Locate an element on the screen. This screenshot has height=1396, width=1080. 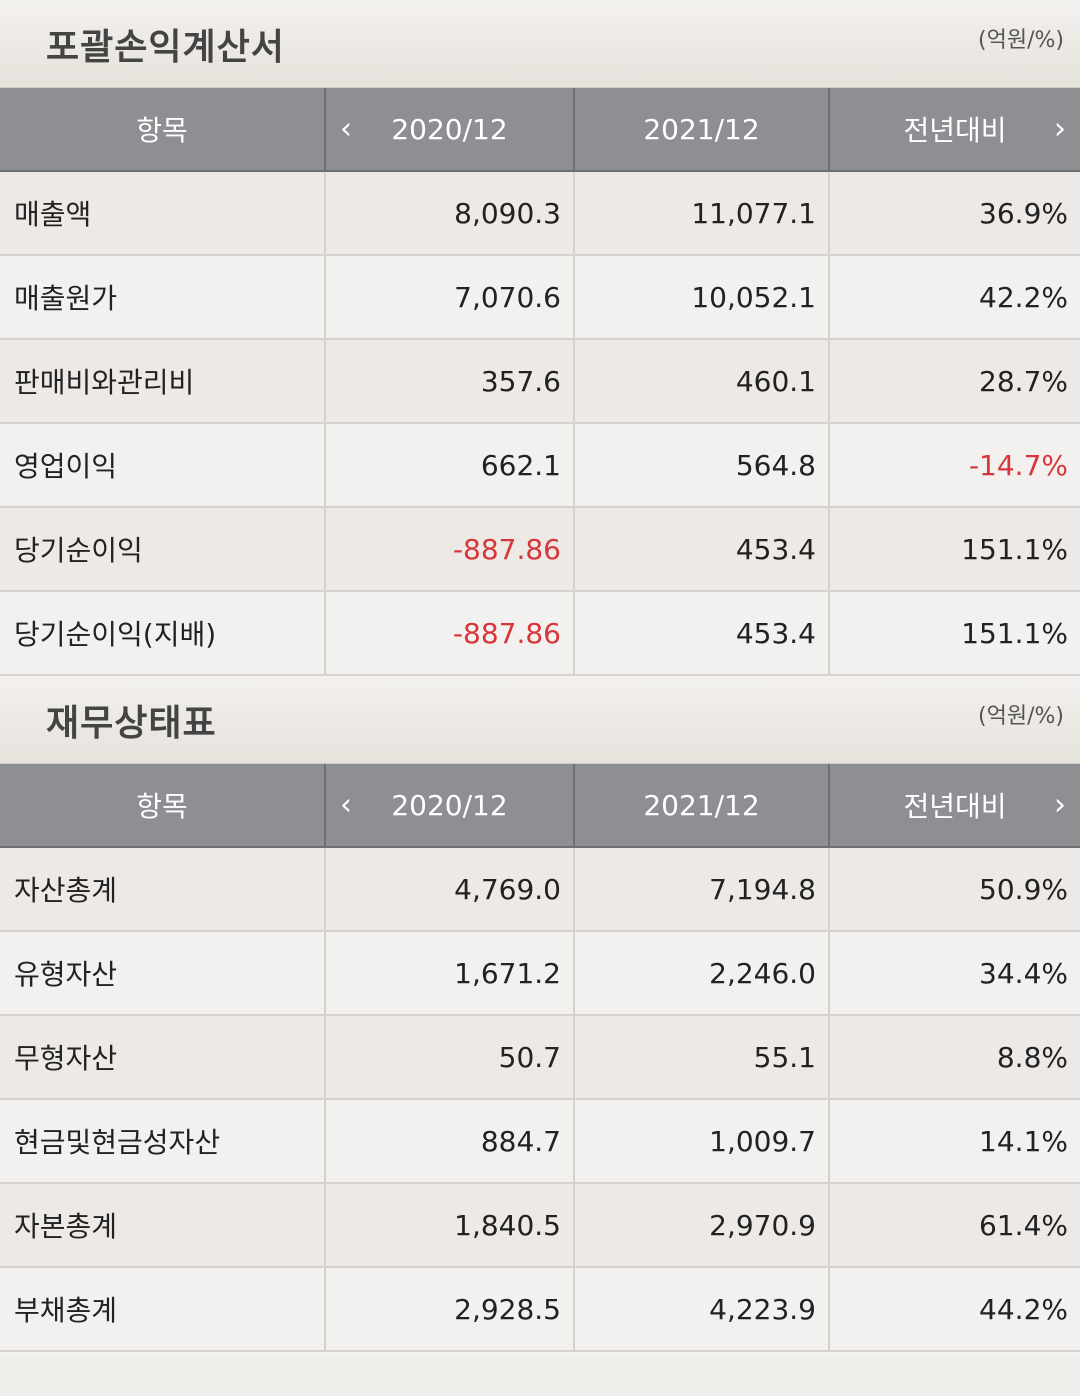
value-2020: 2,928.5 is located at coordinates (449, 1309).